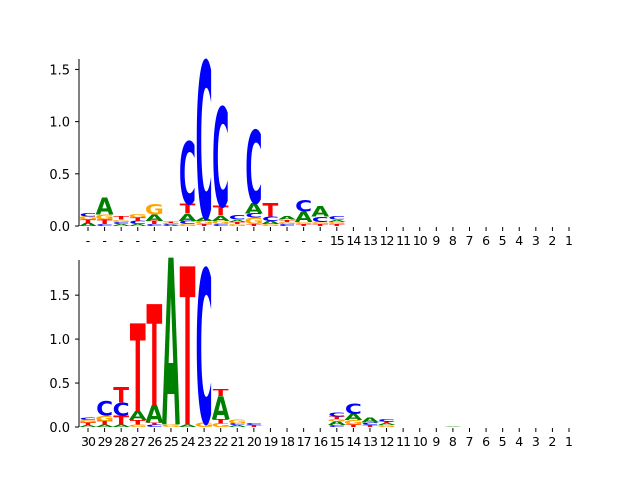 The width and height of the screenshot is (640, 480). I want to click on x-tick-label: 2, so click(552, 240).